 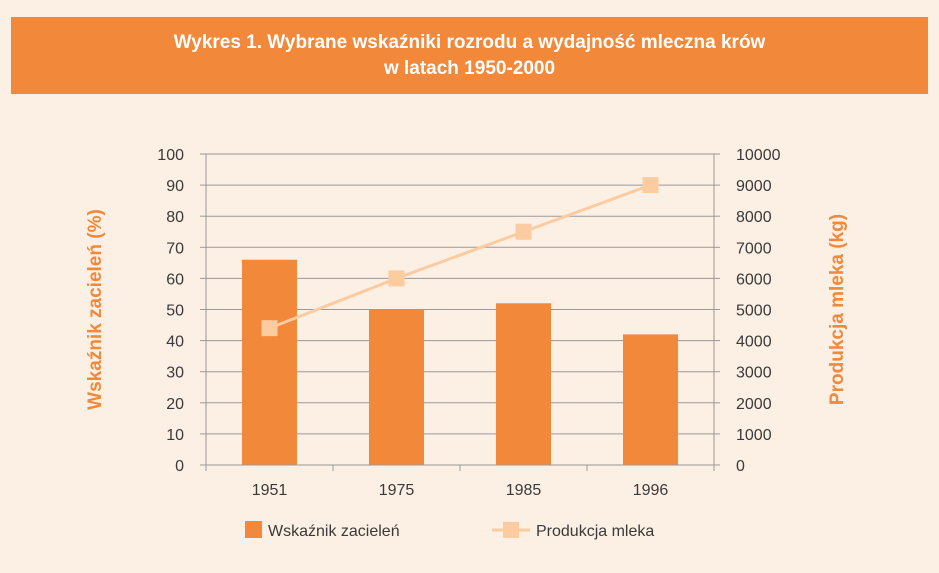 What do you see at coordinates (175, 404) in the screenshot?
I see `y-left-tick-label: 20` at bounding box center [175, 404].